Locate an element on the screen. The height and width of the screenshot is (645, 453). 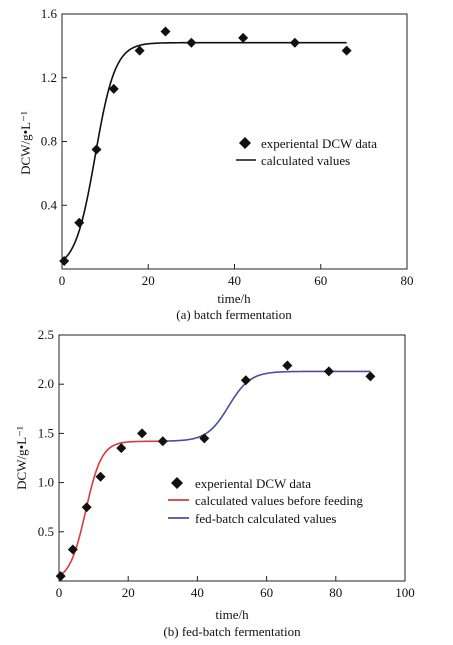
x-tick-label-a: 0 is located at coordinates (62, 280).